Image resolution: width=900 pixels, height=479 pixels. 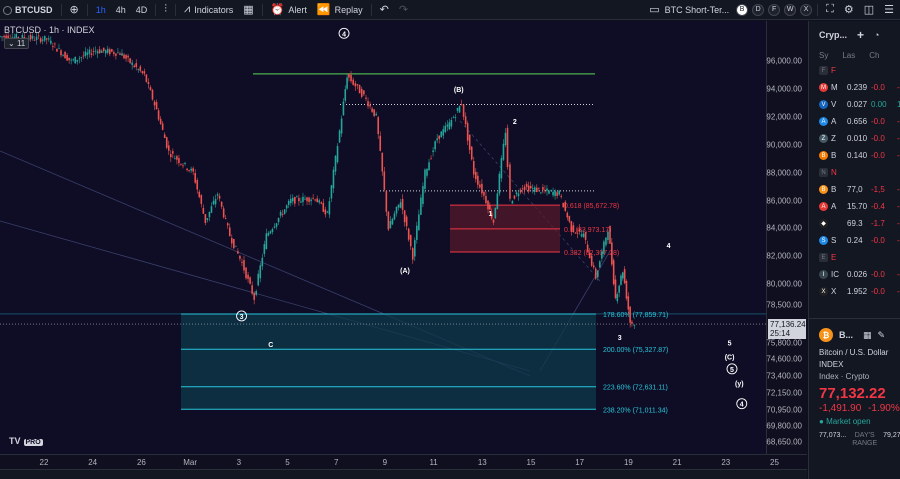 What do you see at coordinates (403, 461) in the screenshot?
I see `time-axis: 22 24 26 Mar 3 5 7 9 11 13 15 17 19 21 23 25` at bounding box center [403, 461].